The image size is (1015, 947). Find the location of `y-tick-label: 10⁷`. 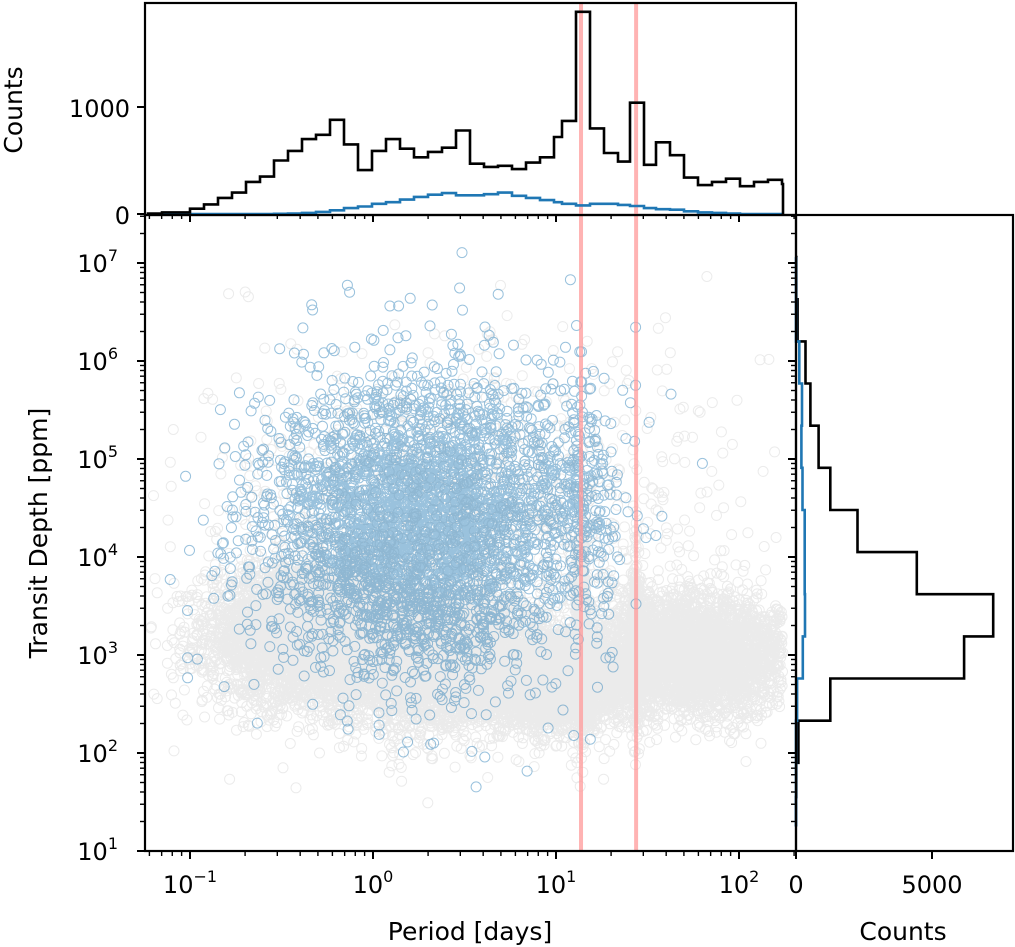

y-tick-label: 10⁷ is located at coordinates (97, 262).